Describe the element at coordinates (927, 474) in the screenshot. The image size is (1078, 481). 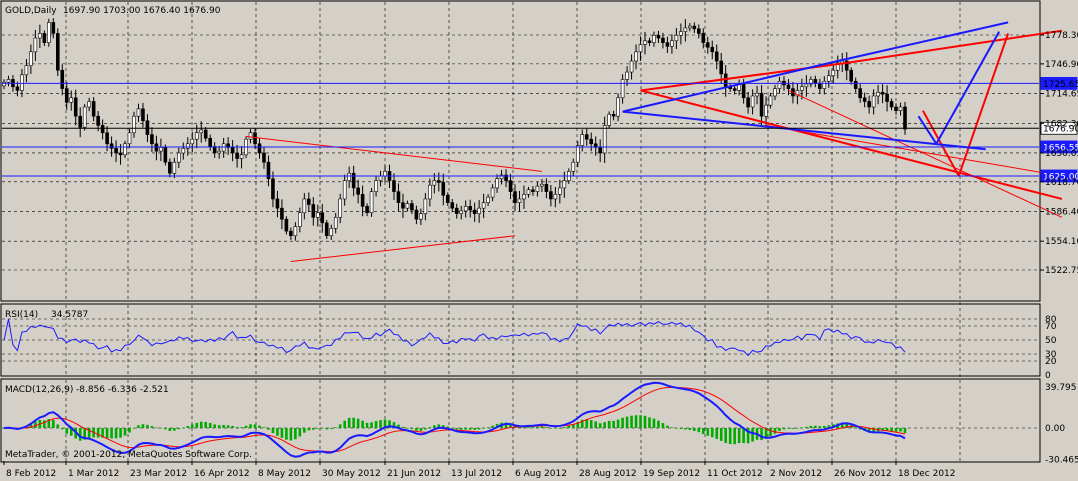
I see `date-tick-label: 18 Dec 2012` at that location.